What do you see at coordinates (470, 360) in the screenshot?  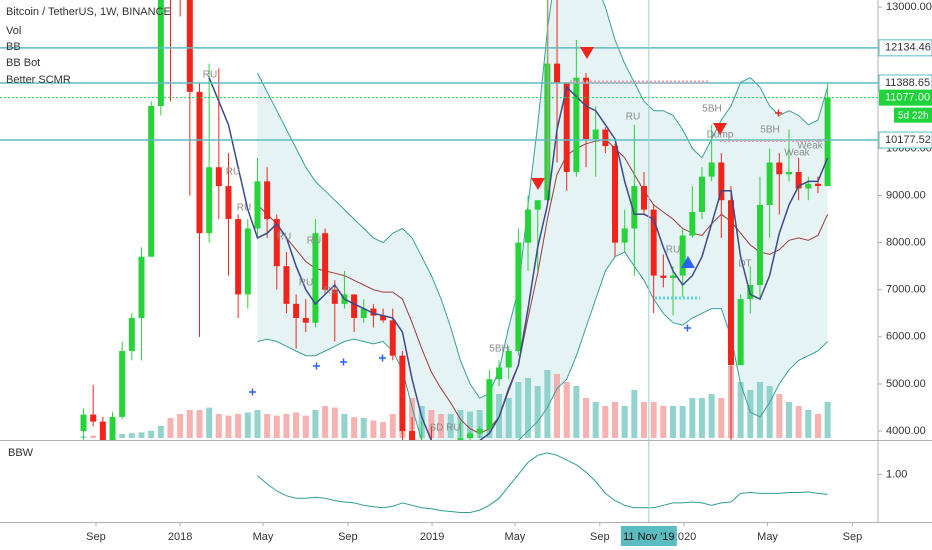 I see `cross-signal` at bounding box center [470, 360].